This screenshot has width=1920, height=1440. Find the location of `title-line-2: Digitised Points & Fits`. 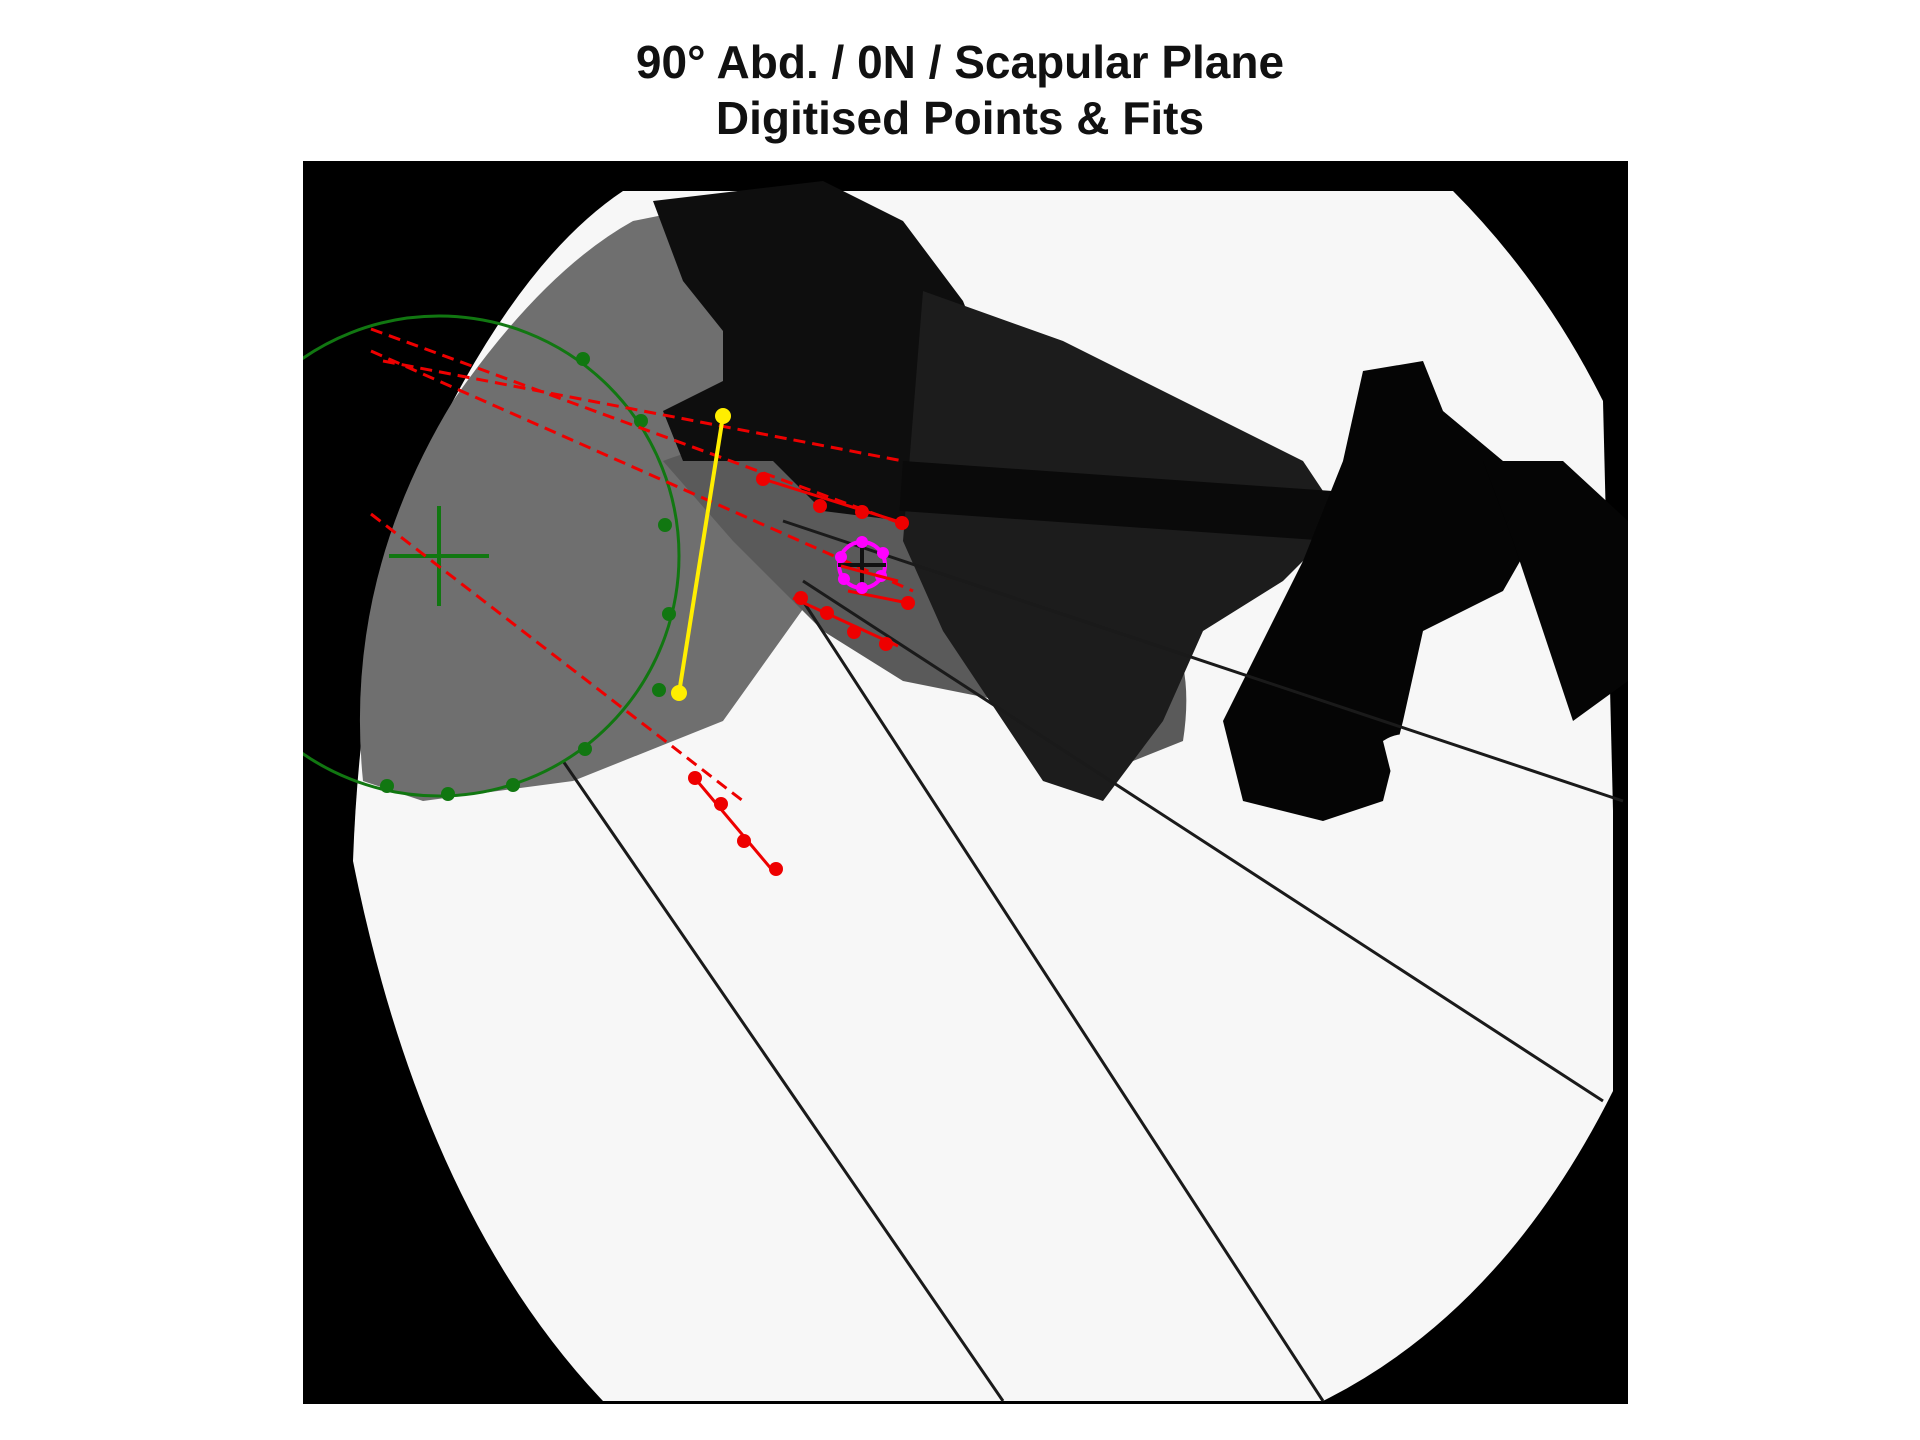

title-line-2: Digitised Points & Fits is located at coordinates (960, 118).